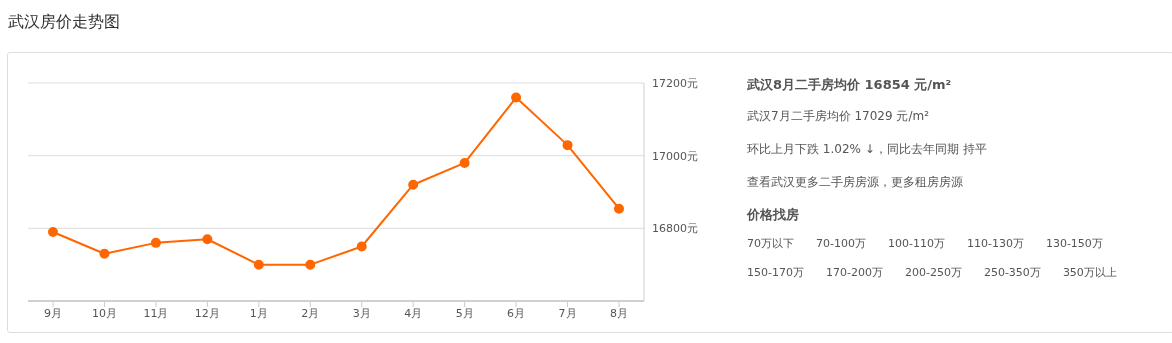  What do you see at coordinates (64, 22) in the screenshot?
I see `chart-title: 武汉房价走势图` at bounding box center [64, 22].